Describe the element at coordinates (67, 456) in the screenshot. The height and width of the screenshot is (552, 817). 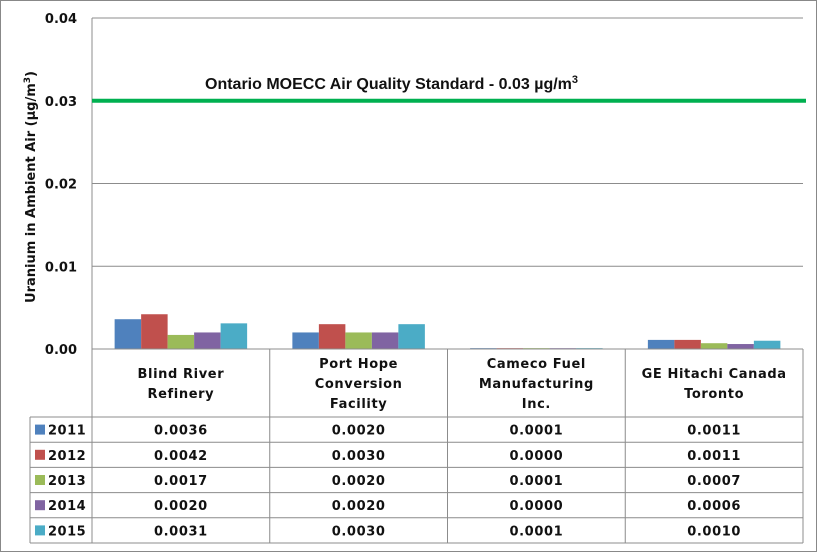
I see `legend-label: 2012` at that location.